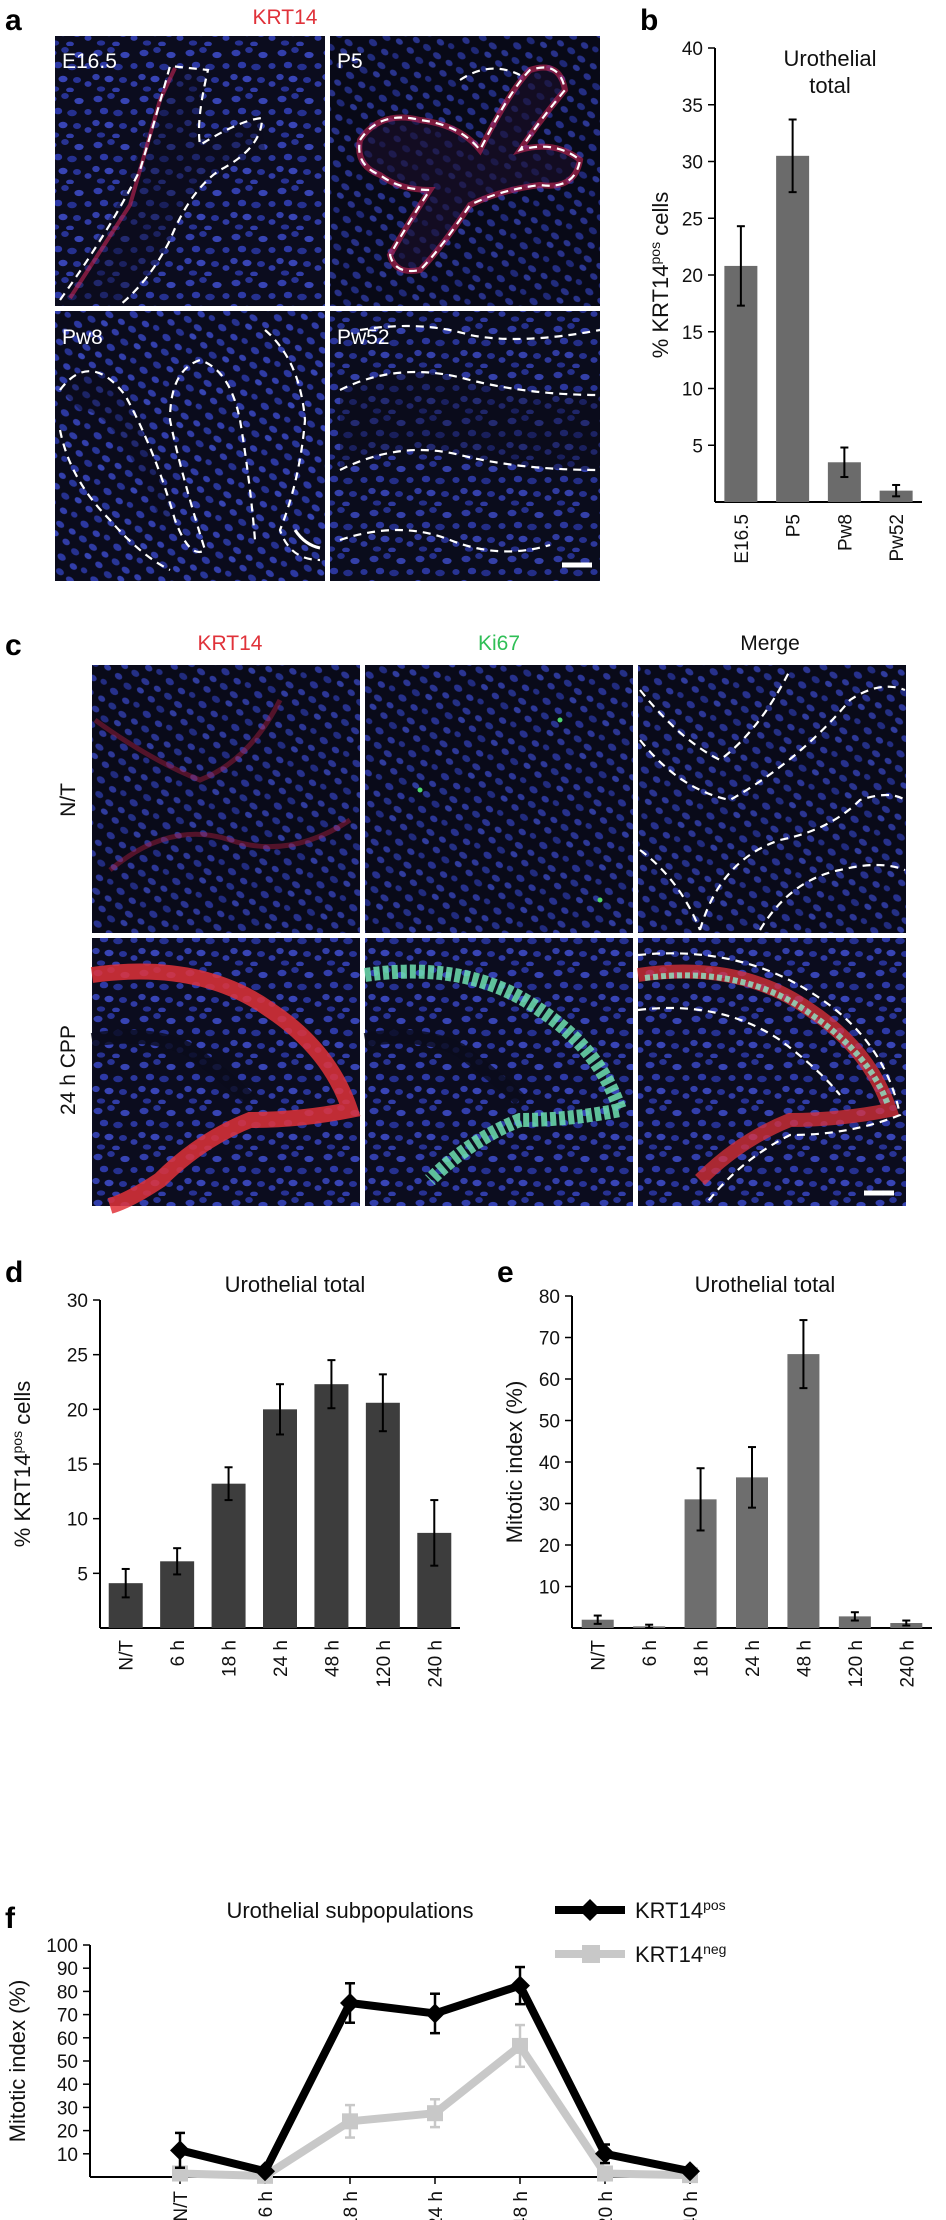 This screenshot has width=946, height=2220. Describe the element at coordinates (845, 532) in the screenshot. I see `x-tick-label: Pw8` at that location.